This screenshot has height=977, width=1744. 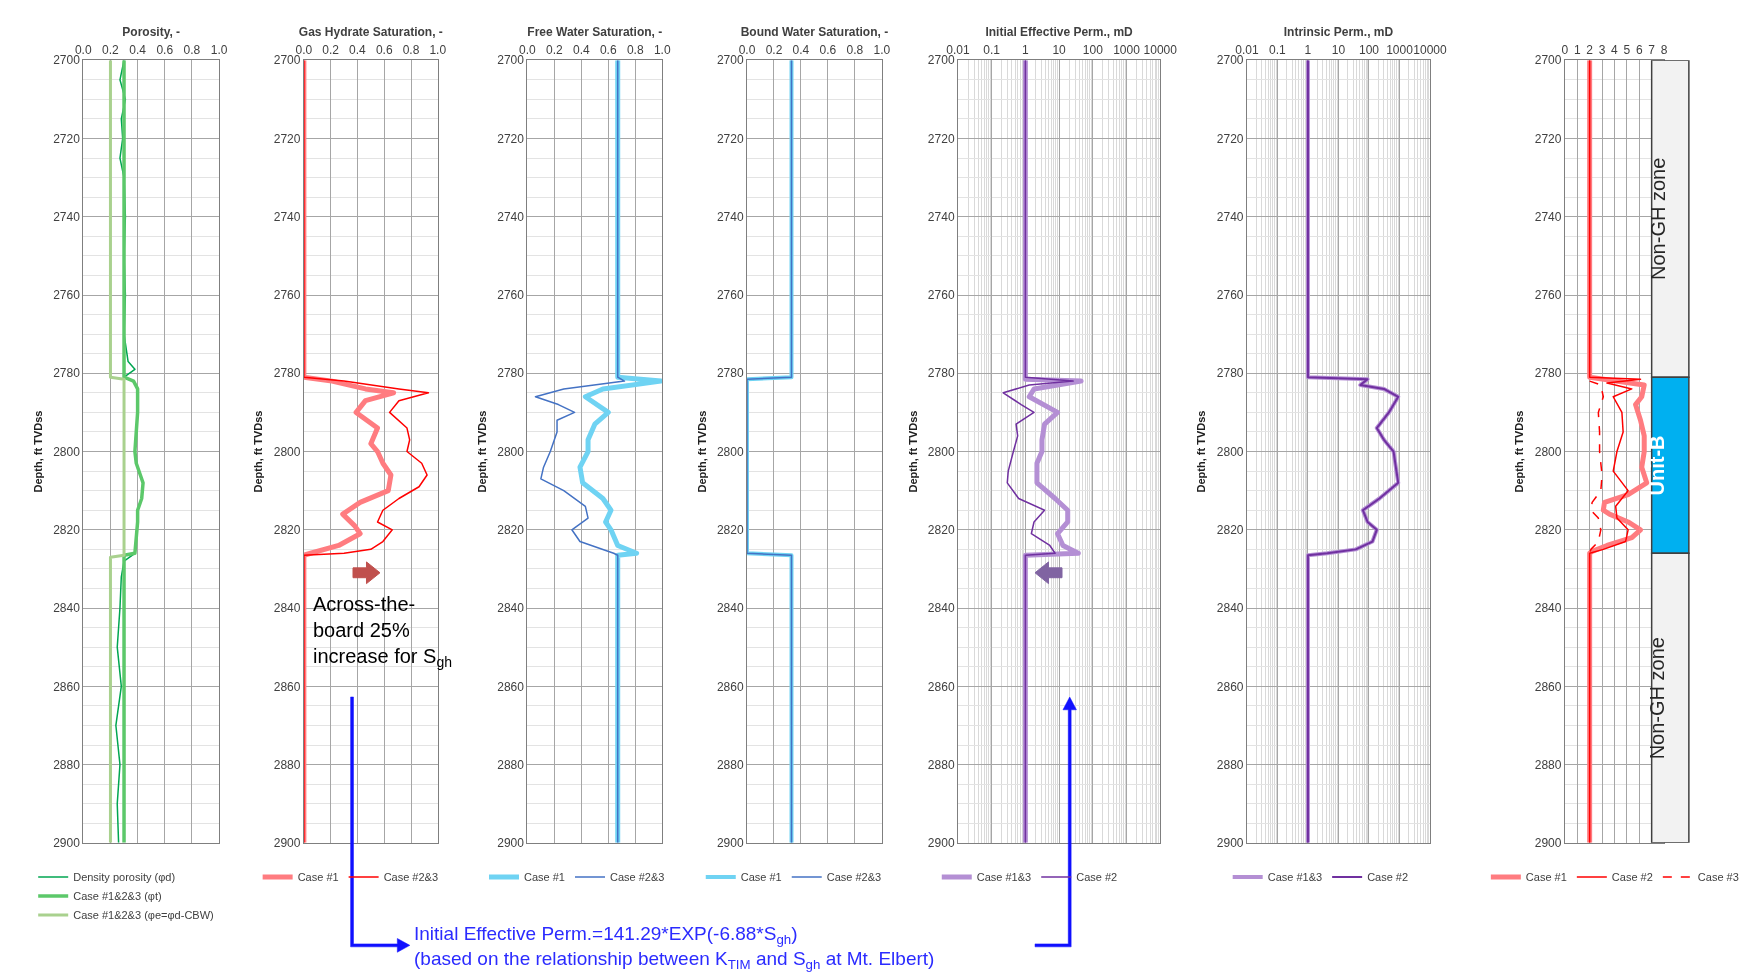 I want to click on x-tick-label: 0.8, so click(x=635, y=50).